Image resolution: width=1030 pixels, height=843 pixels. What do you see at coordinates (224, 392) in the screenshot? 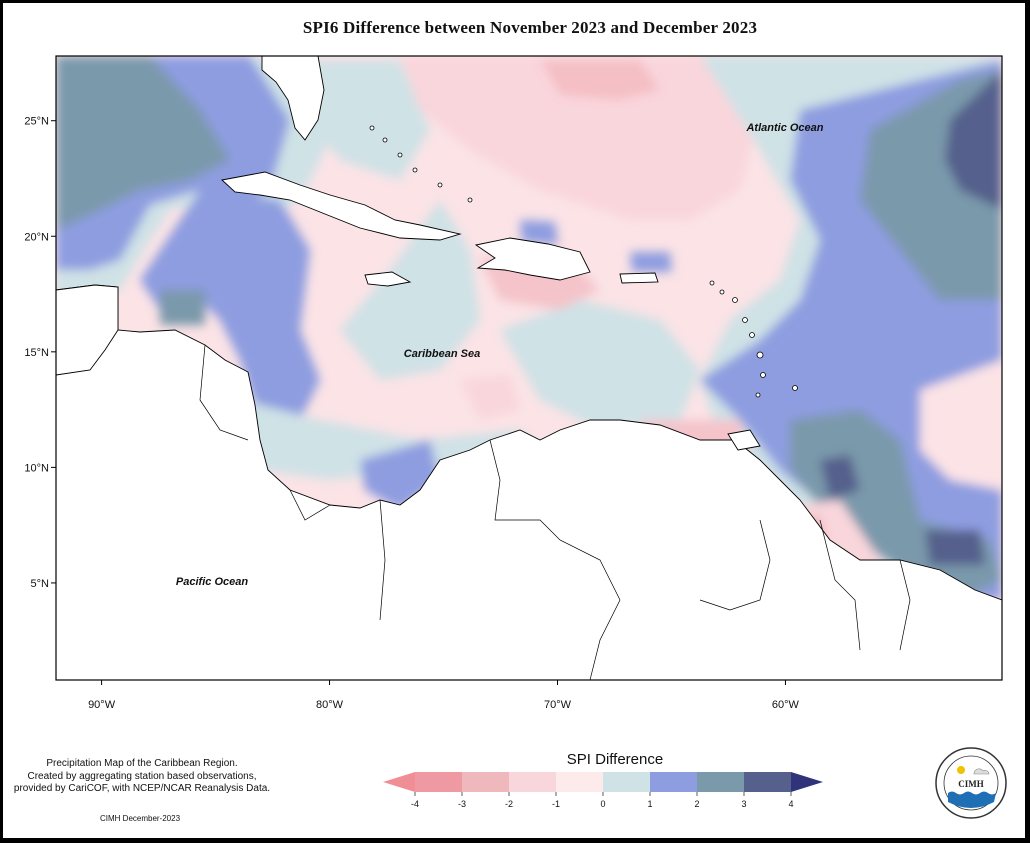
I see `border-central-america` at bounding box center [224, 392].